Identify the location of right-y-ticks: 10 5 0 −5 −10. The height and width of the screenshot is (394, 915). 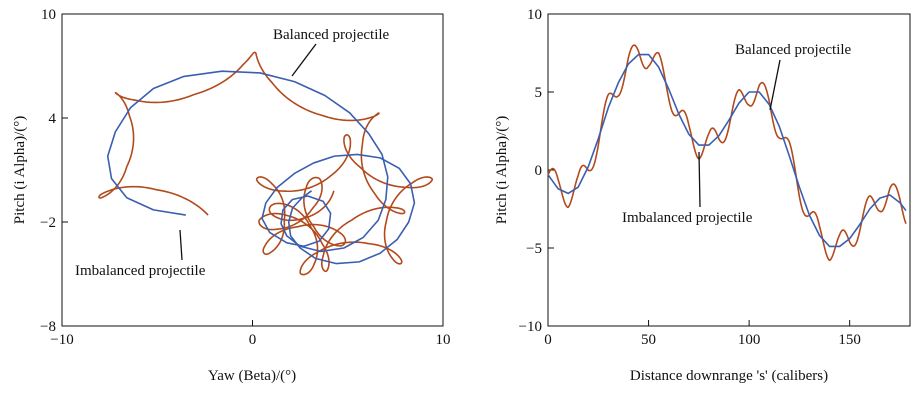
(536, 171).